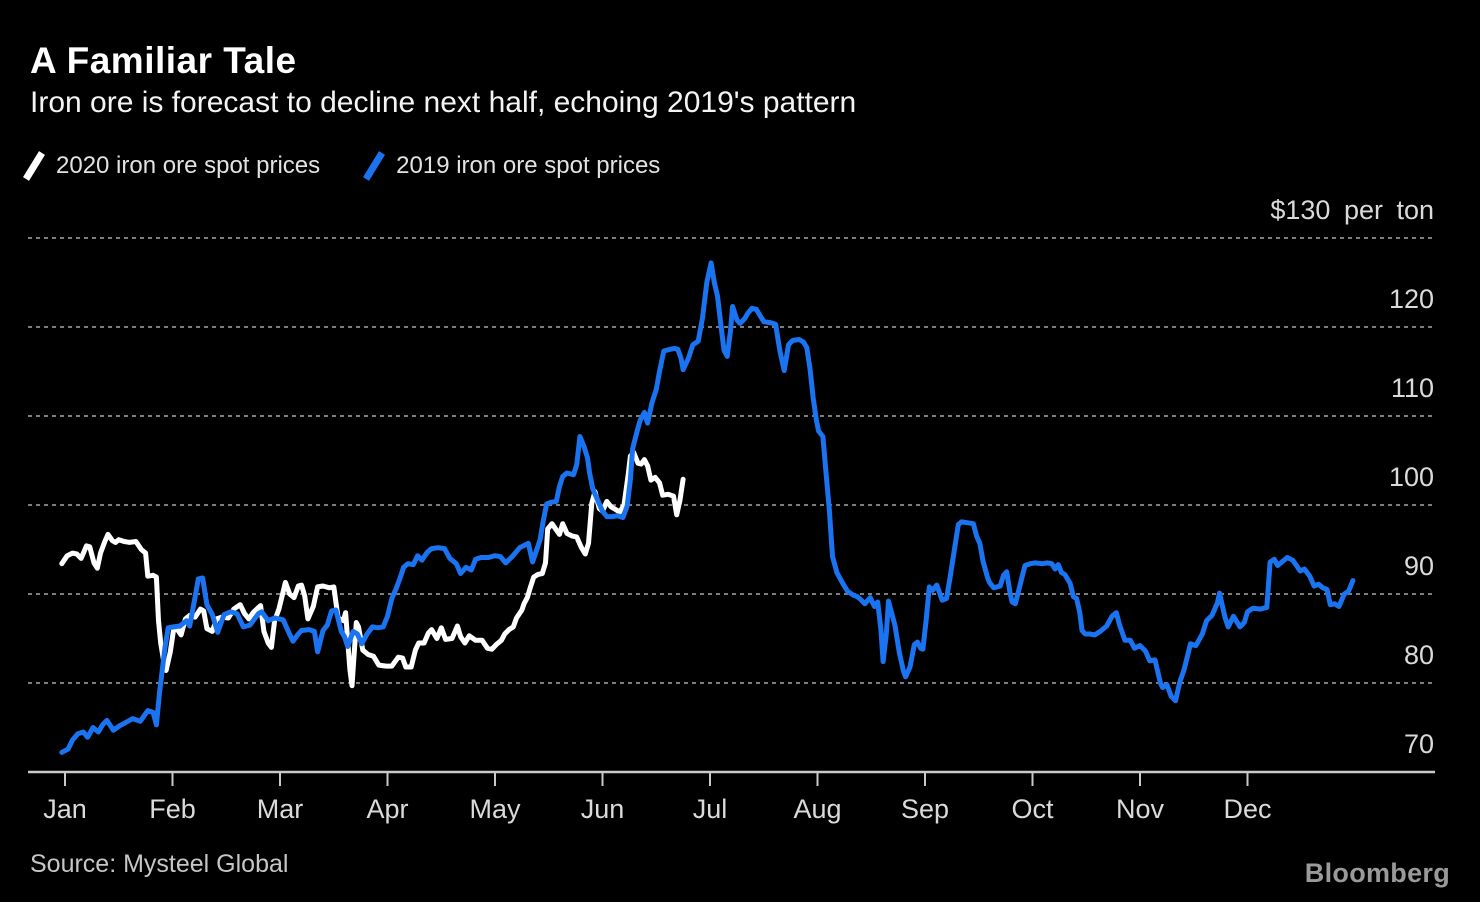 The image size is (1480, 902). Describe the element at coordinates (925, 809) in the screenshot. I see `x-tick-label-Sep: Sep` at that location.